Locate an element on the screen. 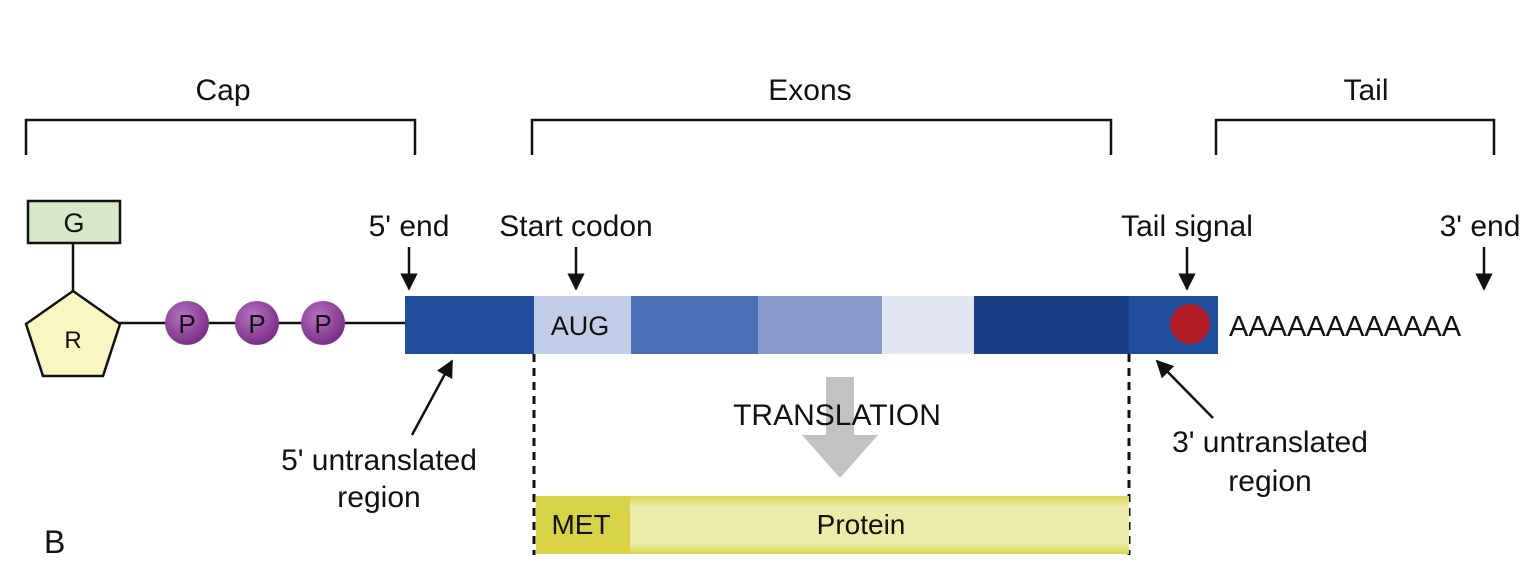  tail-bracket: Tail is located at coordinates (1355, 114).